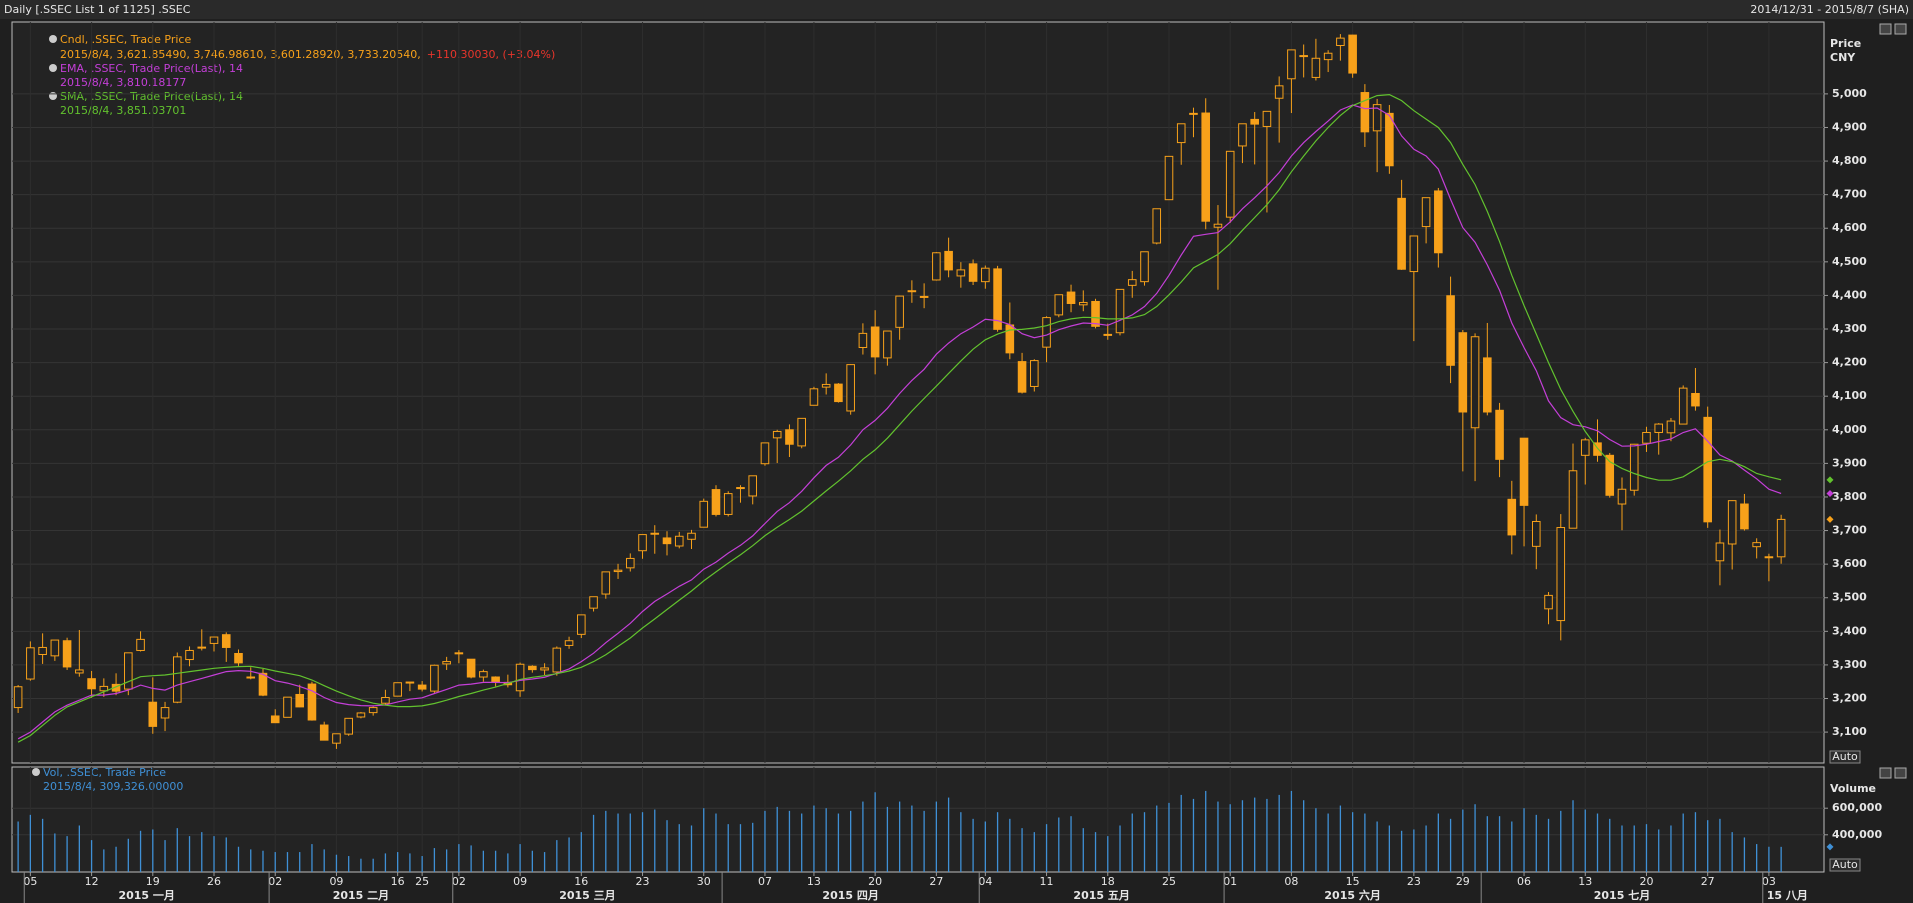  Describe the element at coordinates (1524, 881) in the screenshot. I see `x-tick-label: 06` at that location.